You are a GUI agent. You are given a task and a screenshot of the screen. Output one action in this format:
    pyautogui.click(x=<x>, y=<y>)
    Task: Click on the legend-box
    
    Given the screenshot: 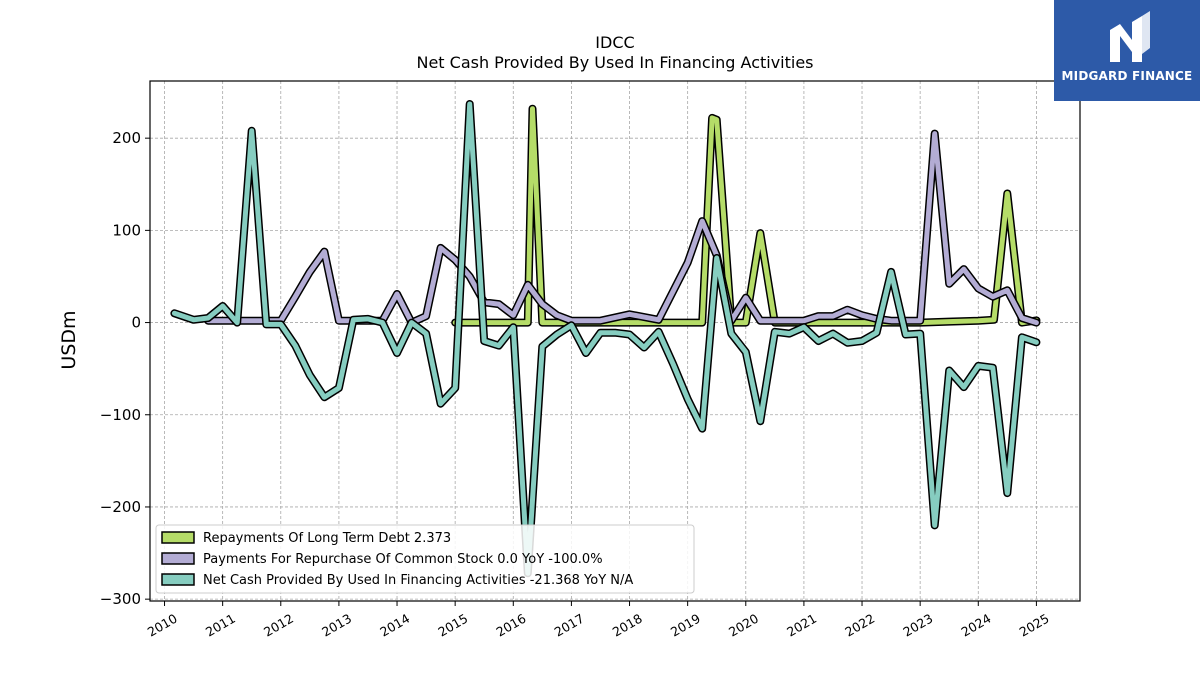 What is the action you would take?
    pyautogui.click(x=425, y=559)
    